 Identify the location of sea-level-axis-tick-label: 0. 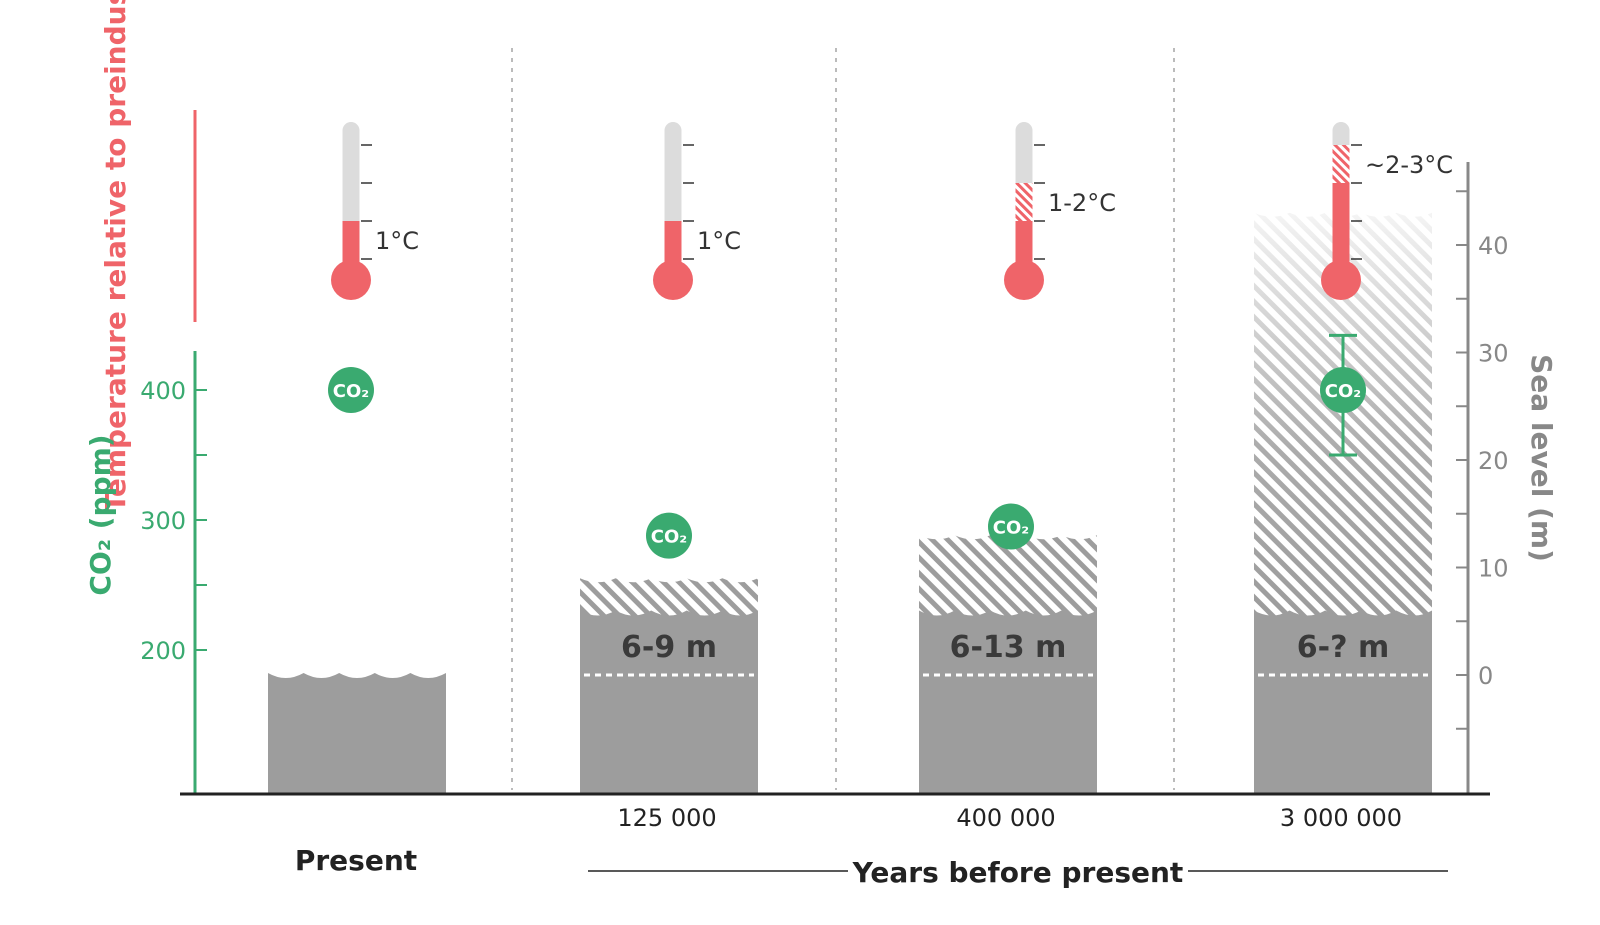
(1485, 676).